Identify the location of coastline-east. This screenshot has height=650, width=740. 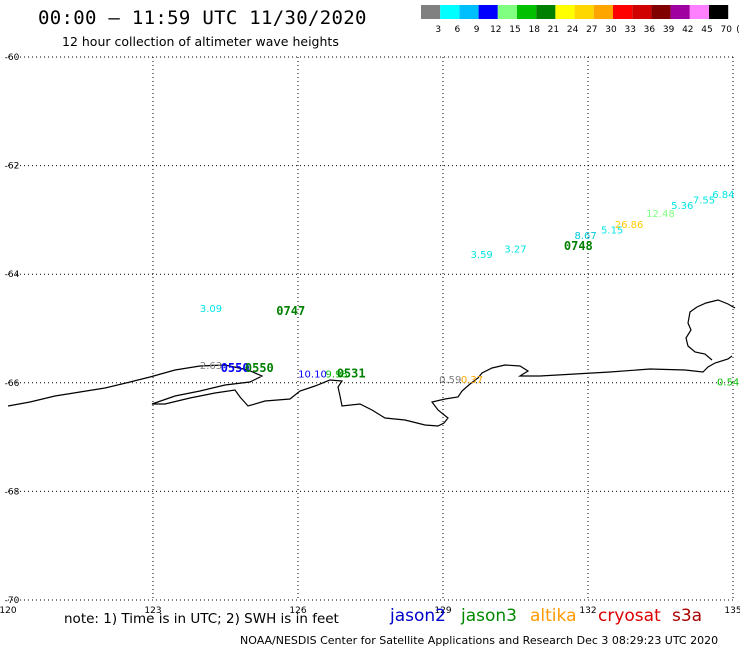
(710, 330).